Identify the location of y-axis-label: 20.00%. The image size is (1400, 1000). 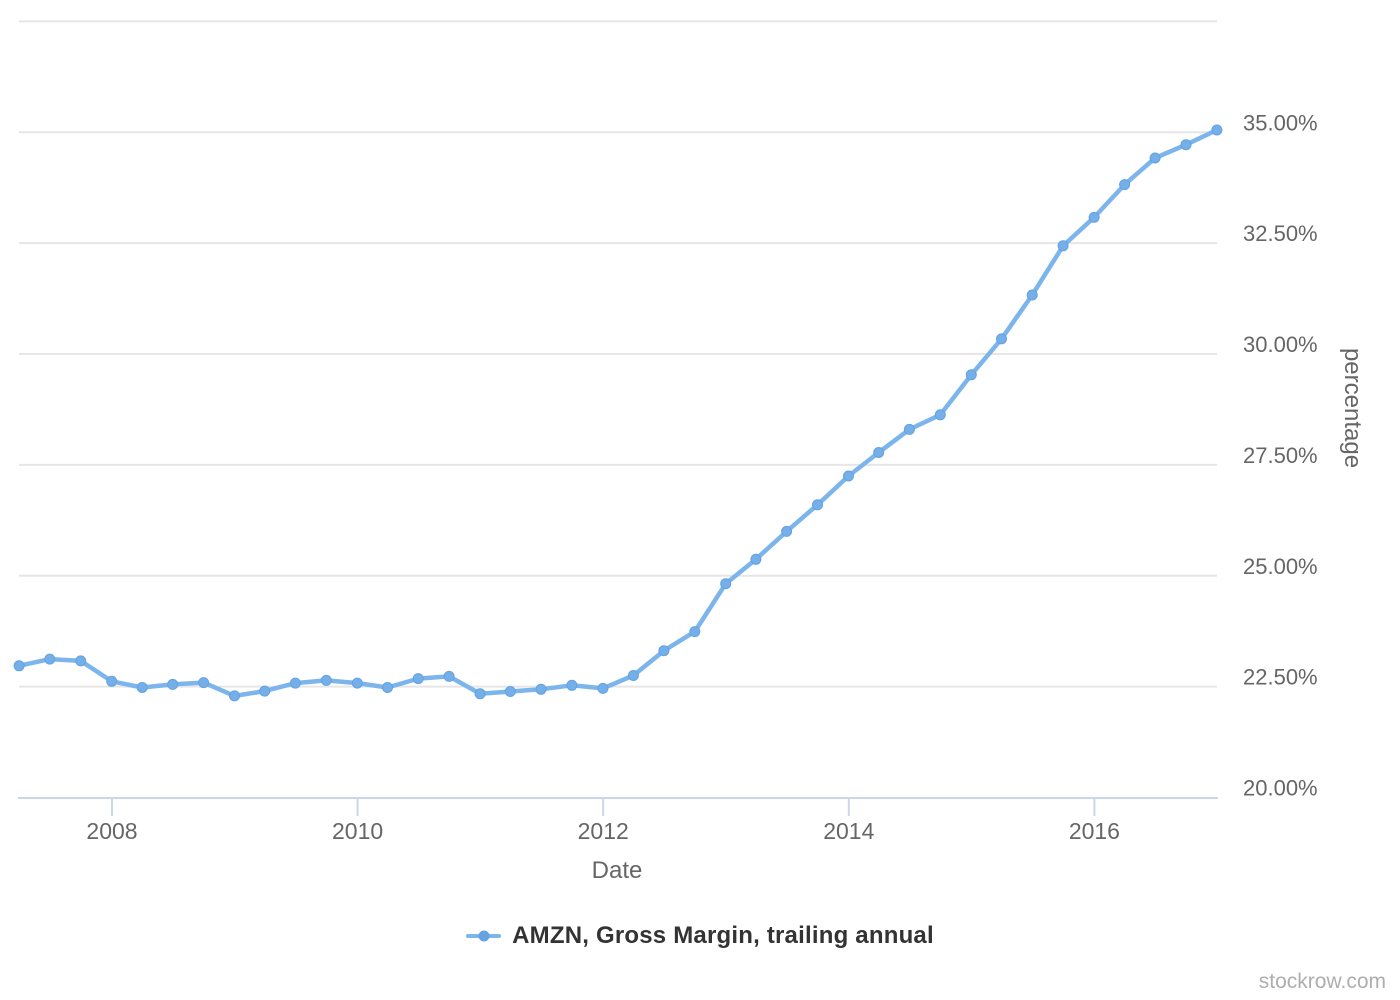
(1280, 788).